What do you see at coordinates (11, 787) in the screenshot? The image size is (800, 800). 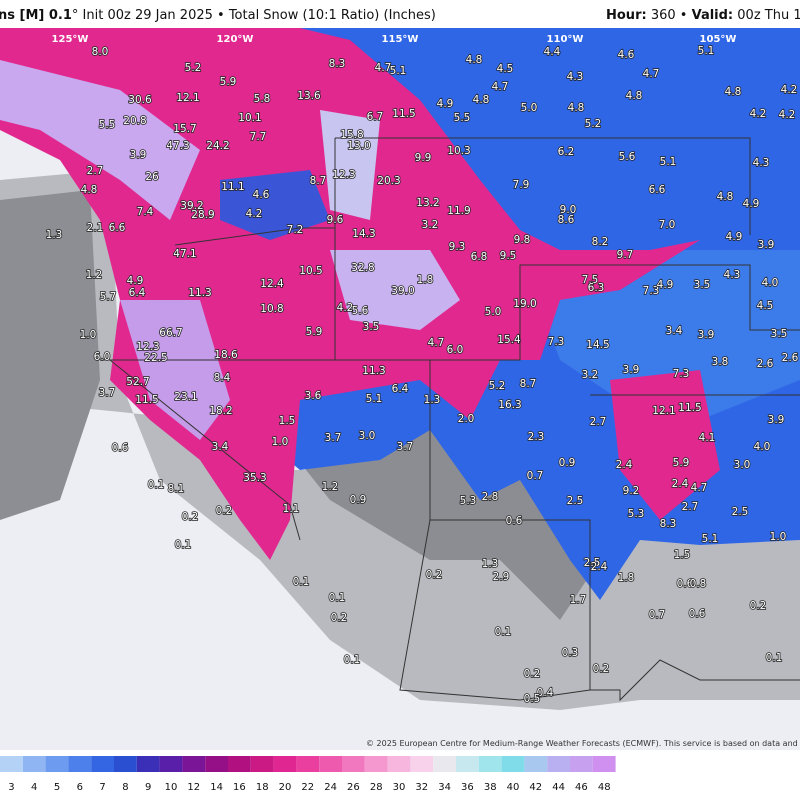 I see `colorbar-label: 3` at bounding box center [11, 787].